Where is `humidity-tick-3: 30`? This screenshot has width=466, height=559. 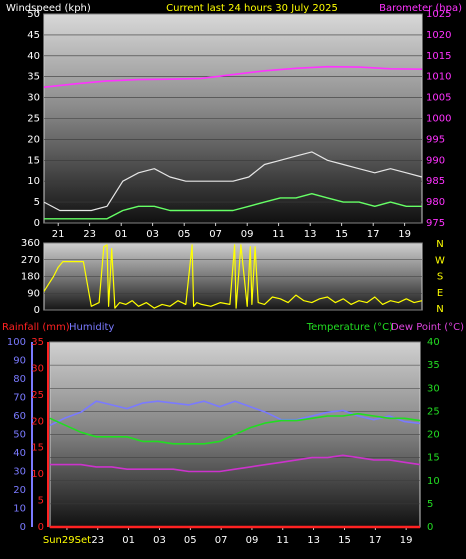
humidity-tick-3: 30 is located at coordinates (19, 472).